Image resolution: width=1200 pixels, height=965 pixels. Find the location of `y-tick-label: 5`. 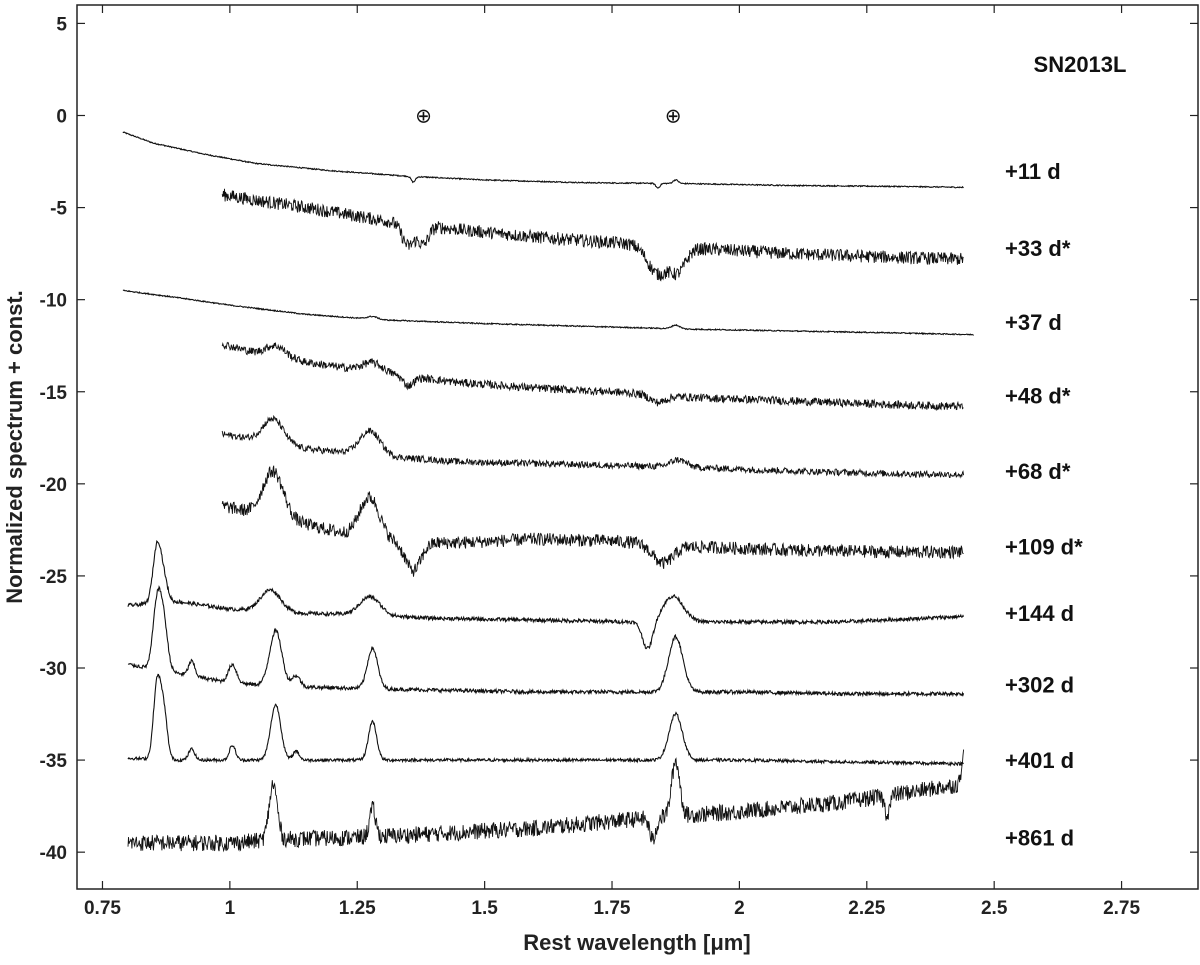

y-tick-label: 5 is located at coordinates (61, 24).